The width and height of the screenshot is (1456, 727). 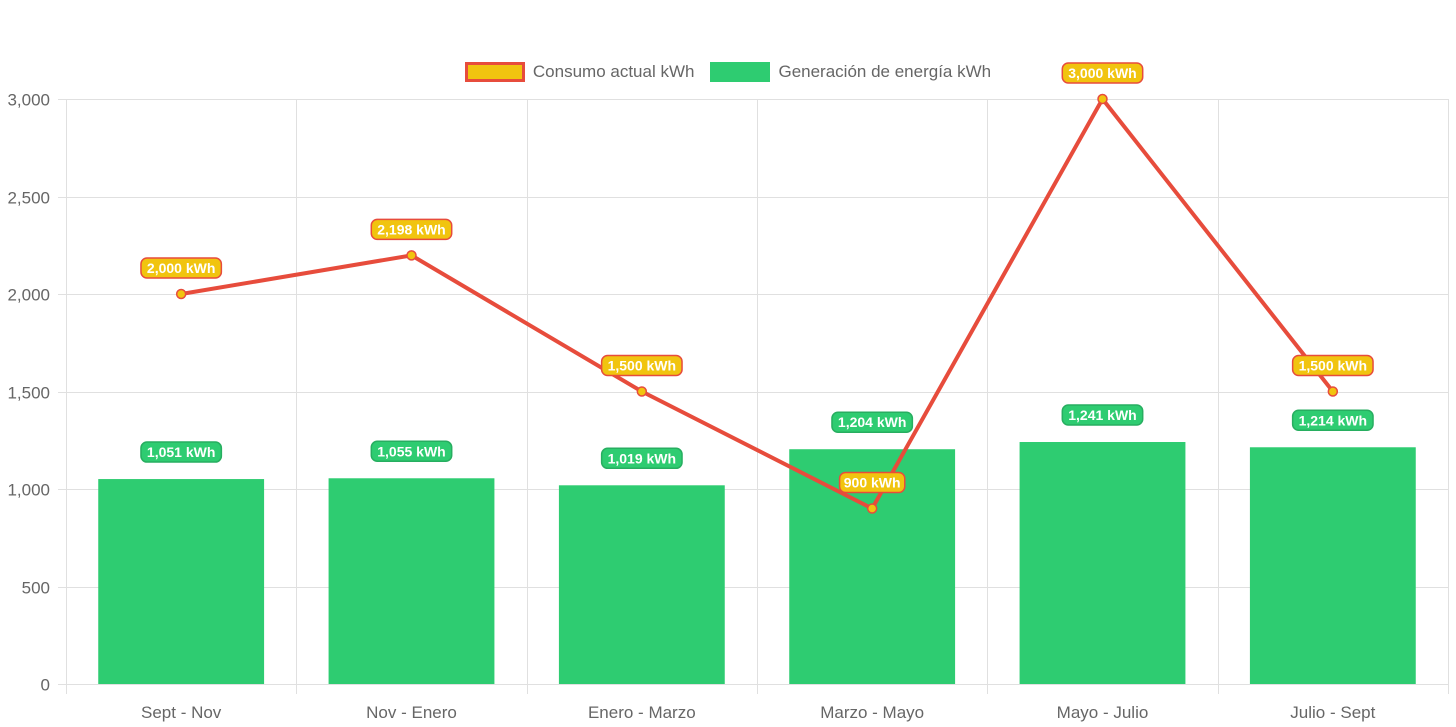 I want to click on bar-data-label-text: 1,204 kWh, so click(x=872, y=422).